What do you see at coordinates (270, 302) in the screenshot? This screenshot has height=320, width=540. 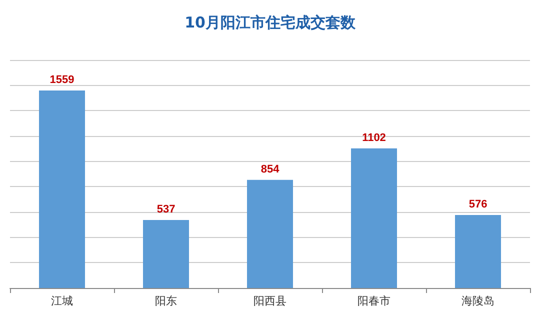 I see `x-tick-label: 阳西县` at bounding box center [270, 302].